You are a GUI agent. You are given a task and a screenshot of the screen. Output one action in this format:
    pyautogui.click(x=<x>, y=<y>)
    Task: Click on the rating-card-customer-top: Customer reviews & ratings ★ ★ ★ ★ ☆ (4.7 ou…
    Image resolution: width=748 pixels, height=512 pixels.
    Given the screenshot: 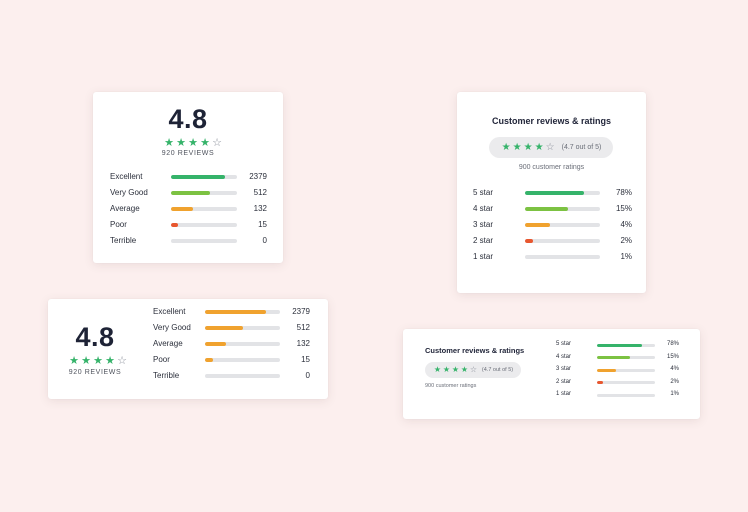 What is the action you would take?
    pyautogui.click(x=551, y=192)
    